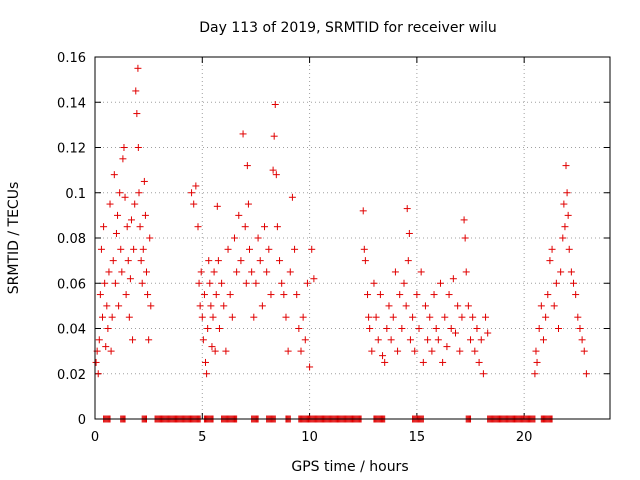  I want to click on y-tick-label: 0.14, so click(71, 103).